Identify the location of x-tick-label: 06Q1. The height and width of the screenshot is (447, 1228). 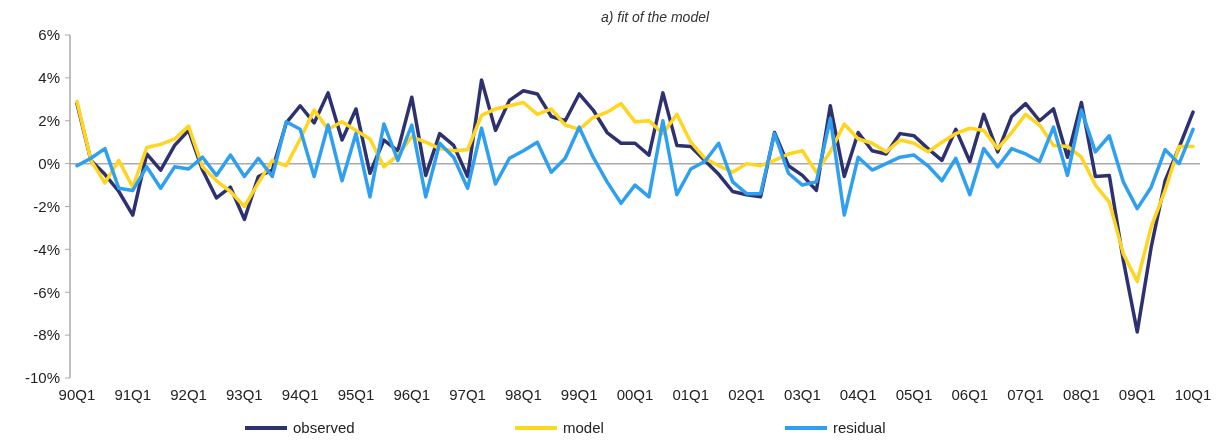
(970, 394).